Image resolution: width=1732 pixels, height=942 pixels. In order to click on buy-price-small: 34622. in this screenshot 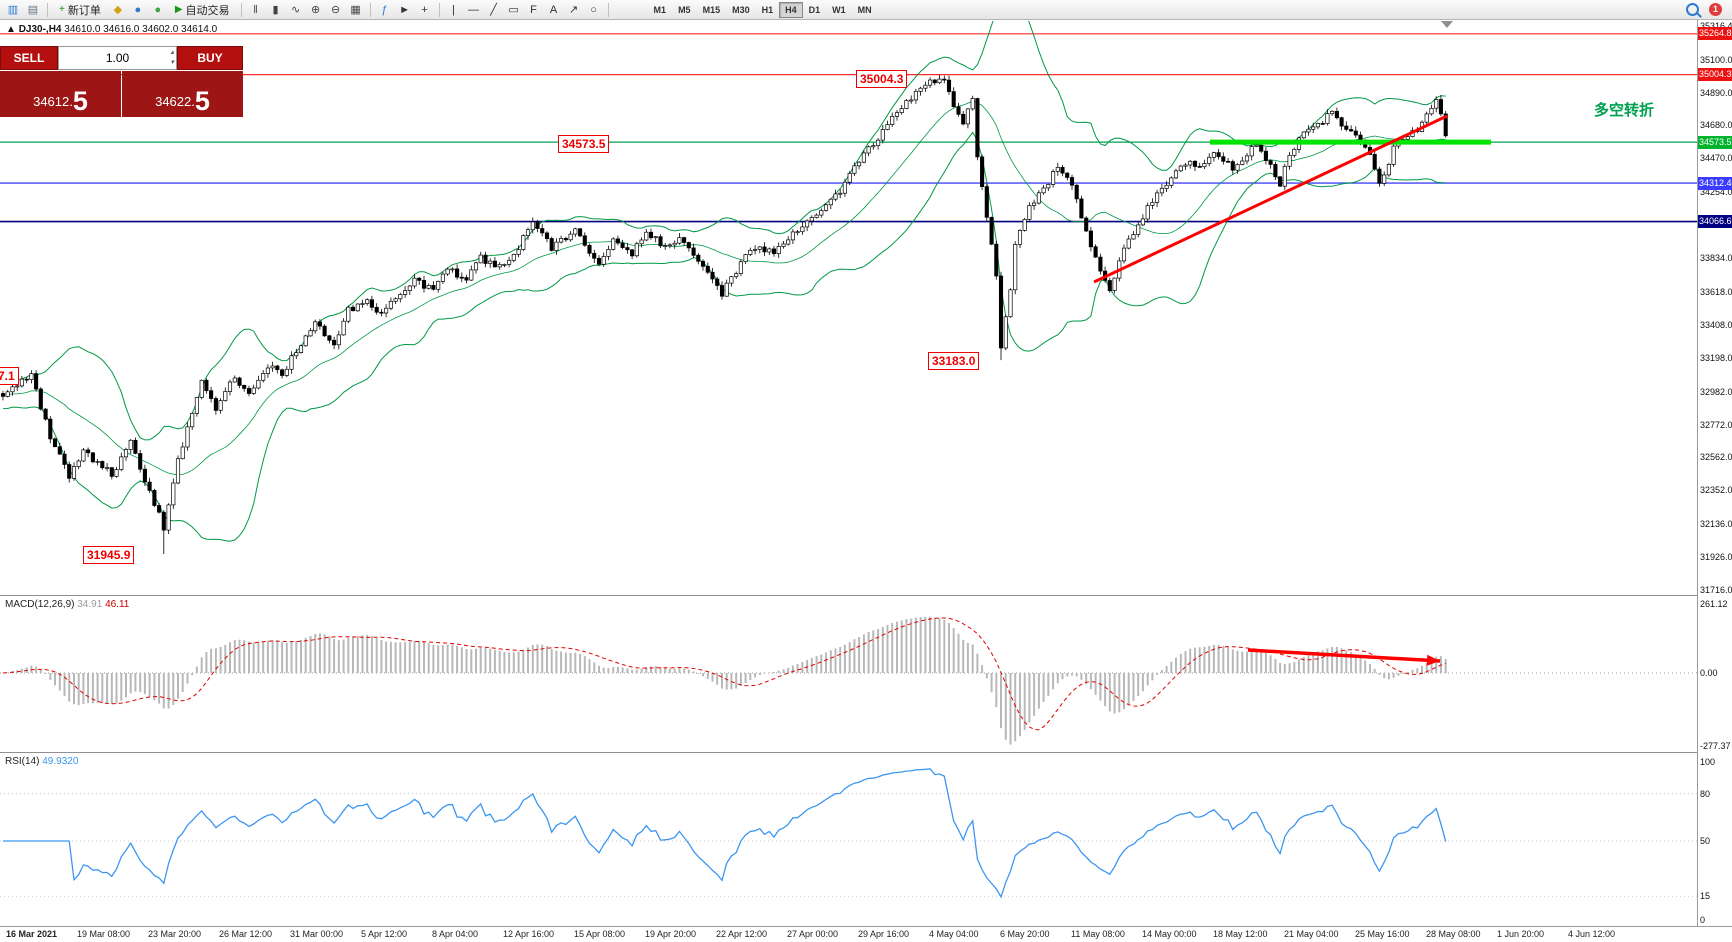, I will do `click(175, 101)`.